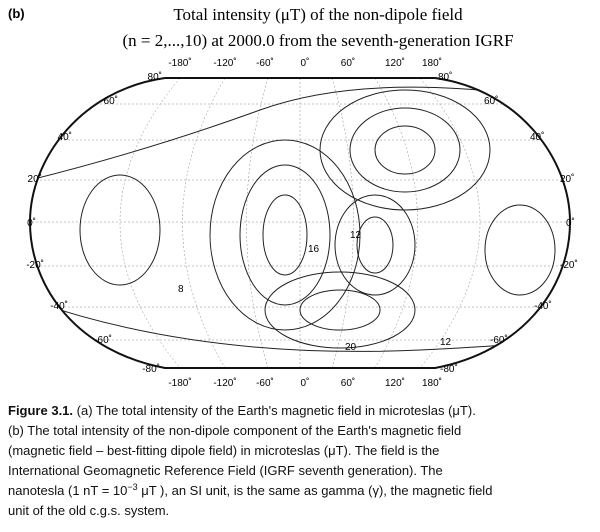  What do you see at coordinates (181, 289) in the screenshot?
I see `contour-label: 8` at bounding box center [181, 289].